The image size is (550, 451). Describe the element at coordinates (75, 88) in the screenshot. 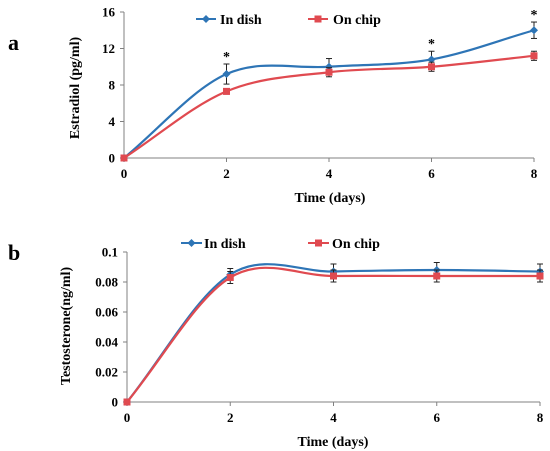

I see `panel-a-y-axis-label: Estradiol (pg/ml)` at that location.